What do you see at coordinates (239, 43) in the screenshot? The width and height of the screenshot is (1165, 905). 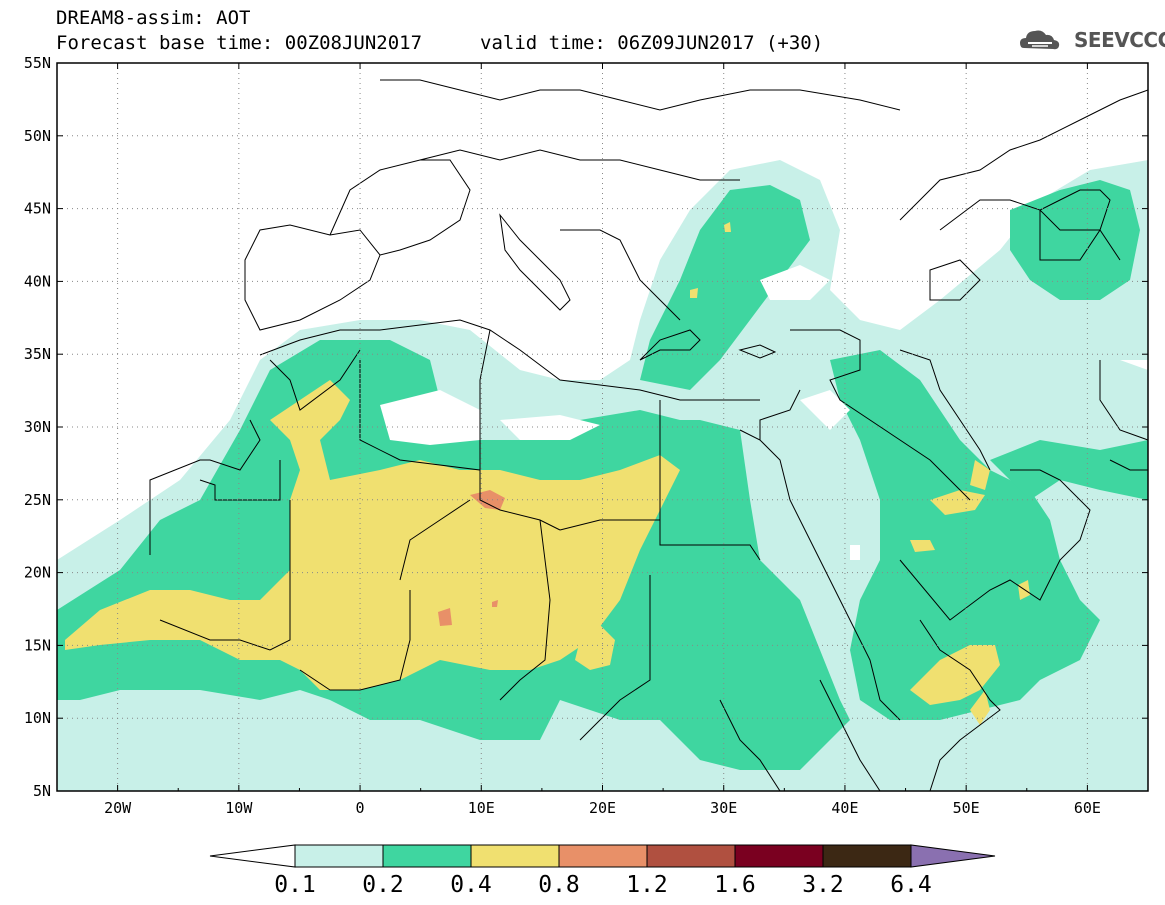 I see `forecast-base-time: Forecast base time: 00Z08JUN2017` at bounding box center [239, 43].